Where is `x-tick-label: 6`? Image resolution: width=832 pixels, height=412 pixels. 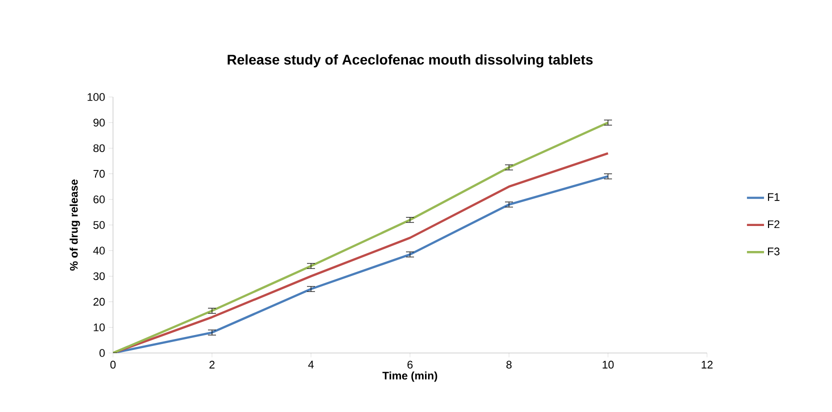
x-tick-label: 6 is located at coordinates (410, 364).